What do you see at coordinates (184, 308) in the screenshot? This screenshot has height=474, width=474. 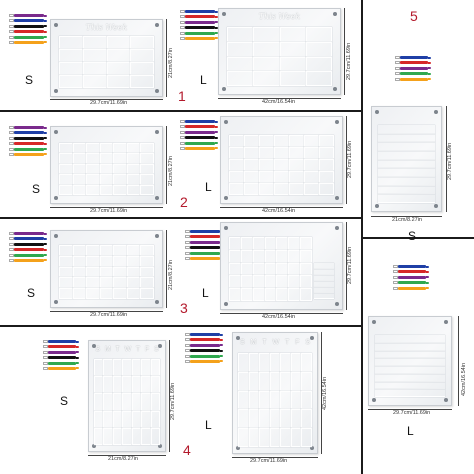 I see `option-number: 3` at bounding box center [184, 308].